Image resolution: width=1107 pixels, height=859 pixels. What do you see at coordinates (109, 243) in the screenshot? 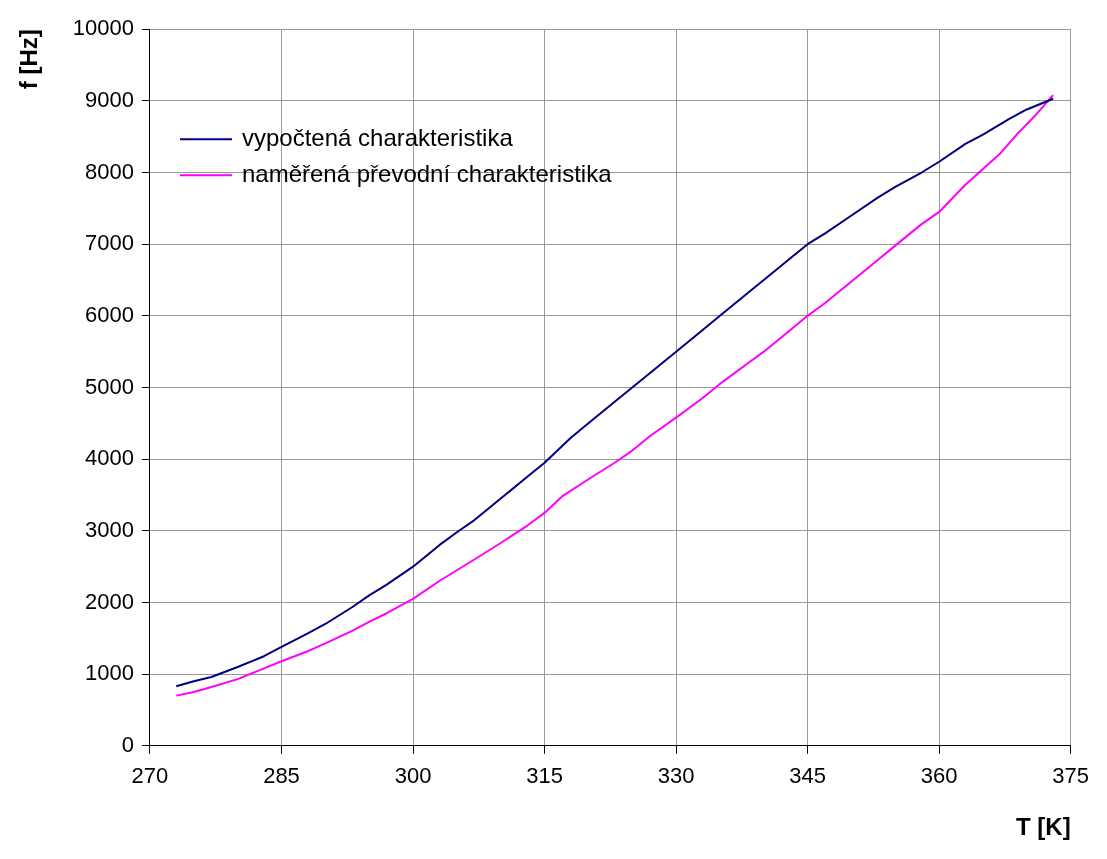
I see `y-tick-label: 7000` at bounding box center [109, 243].